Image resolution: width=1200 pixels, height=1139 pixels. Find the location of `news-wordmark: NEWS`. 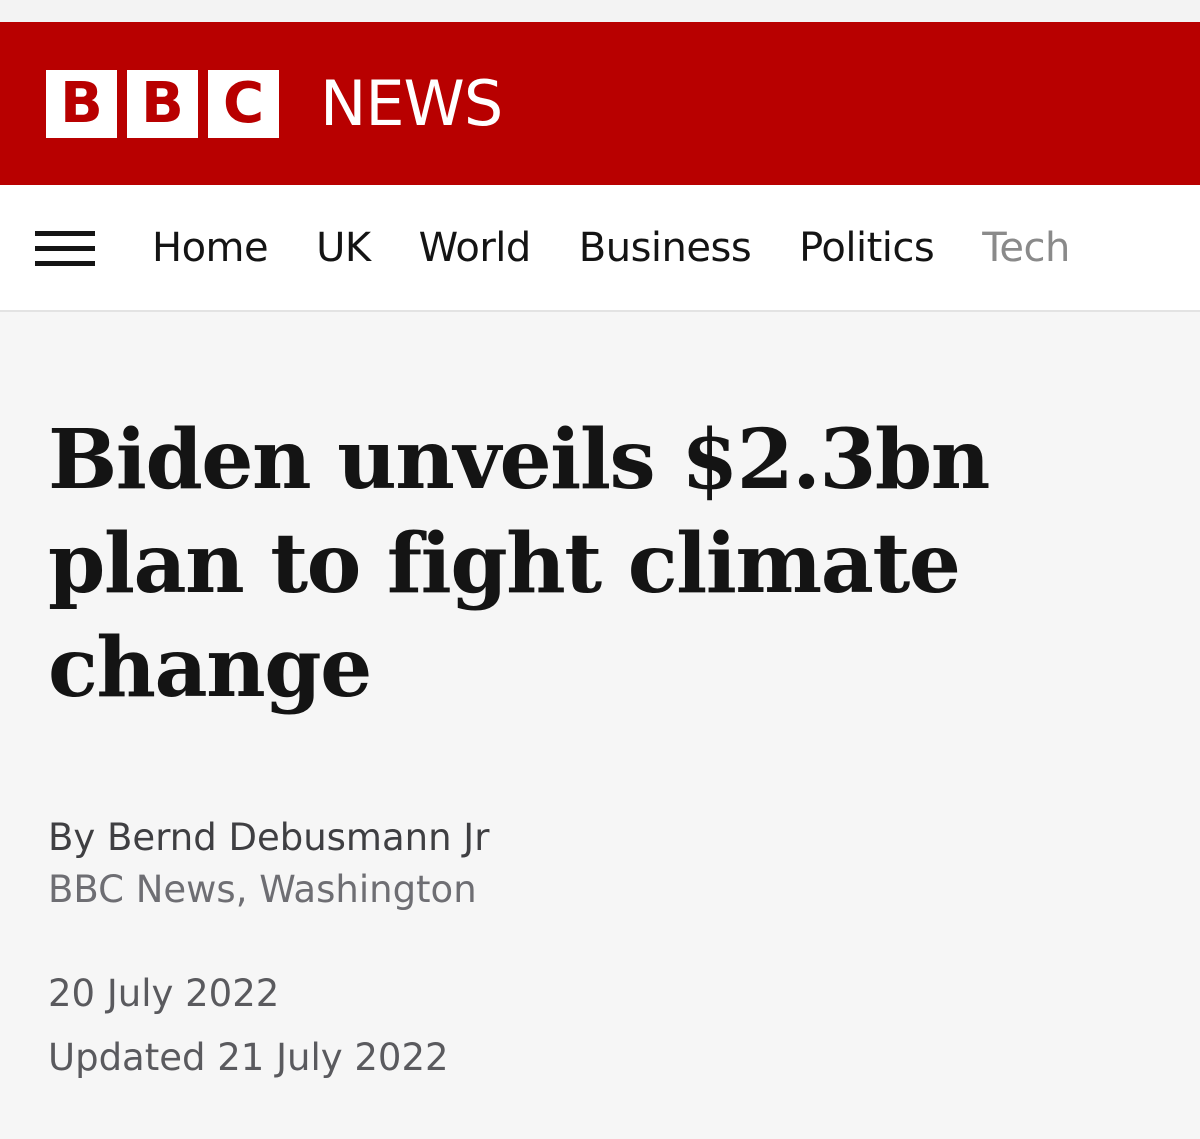

news-wordmark: NEWS is located at coordinates (411, 103).